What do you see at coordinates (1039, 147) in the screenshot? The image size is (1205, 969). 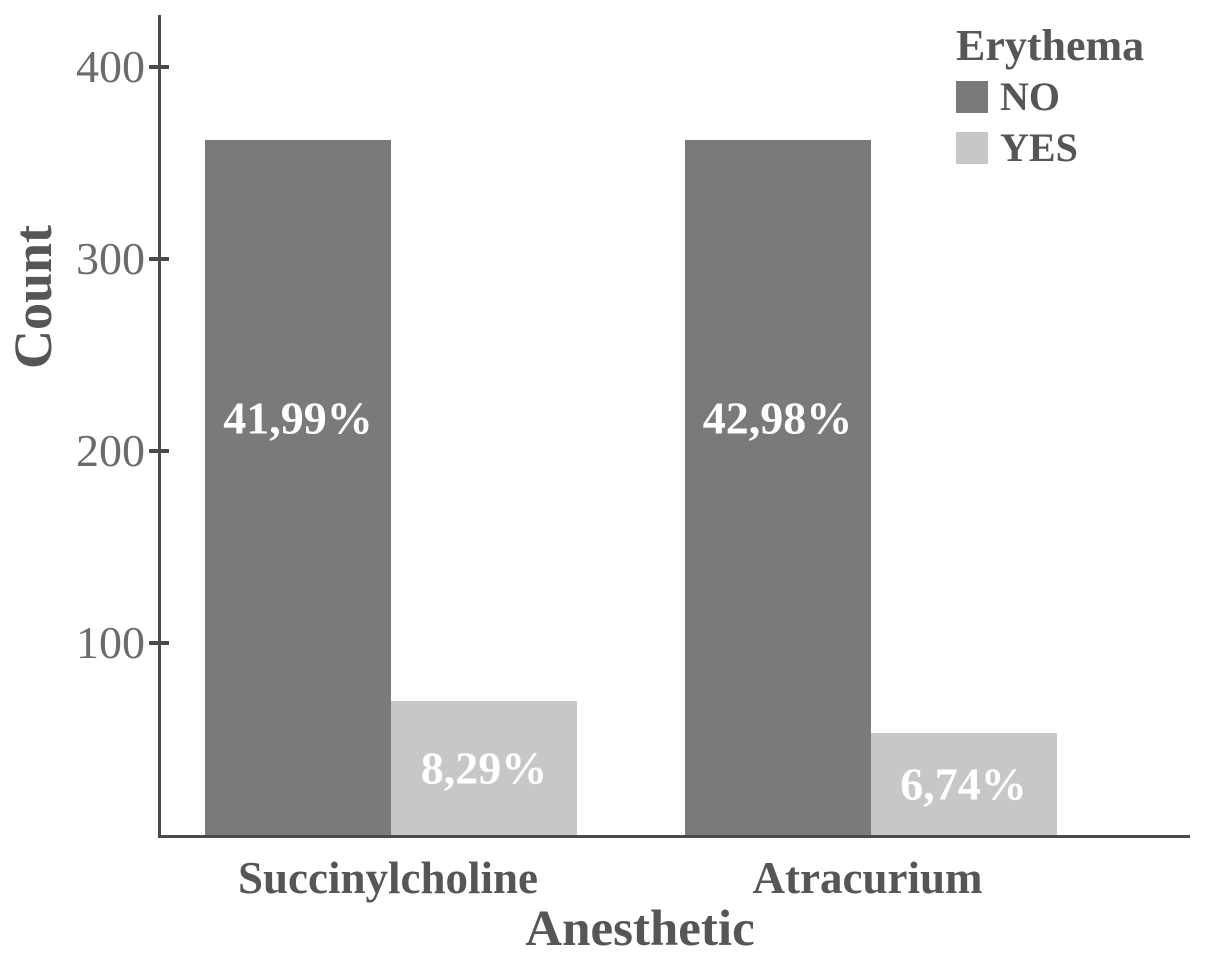 I see `legend-label-yes: YES` at bounding box center [1039, 147].